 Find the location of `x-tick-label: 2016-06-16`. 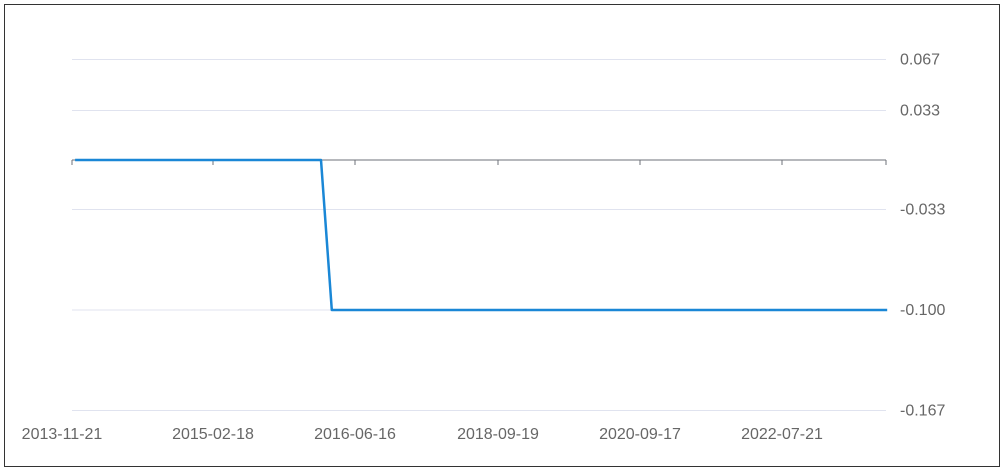

x-tick-label: 2016-06-16 is located at coordinates (355, 434).